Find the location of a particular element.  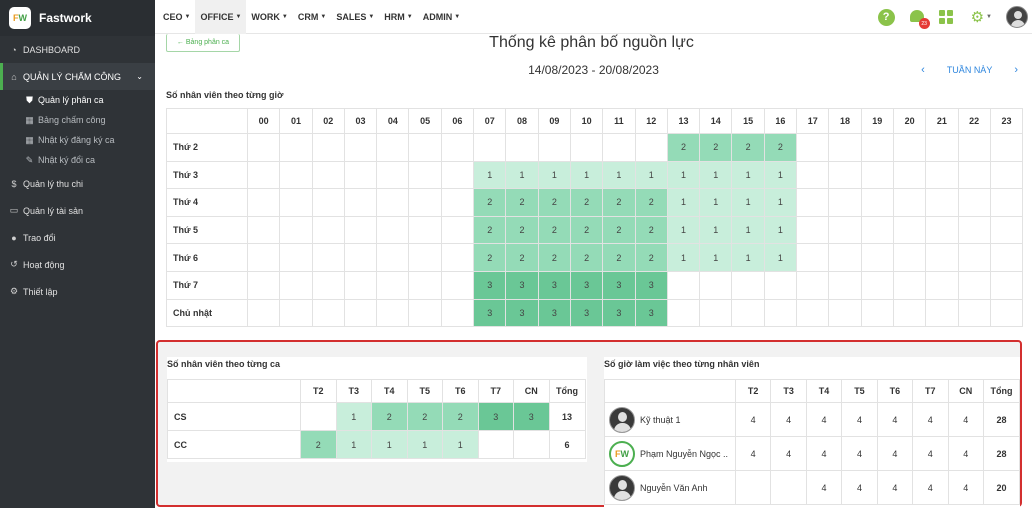

top-menu-label: WORK is located at coordinates (265, 16).